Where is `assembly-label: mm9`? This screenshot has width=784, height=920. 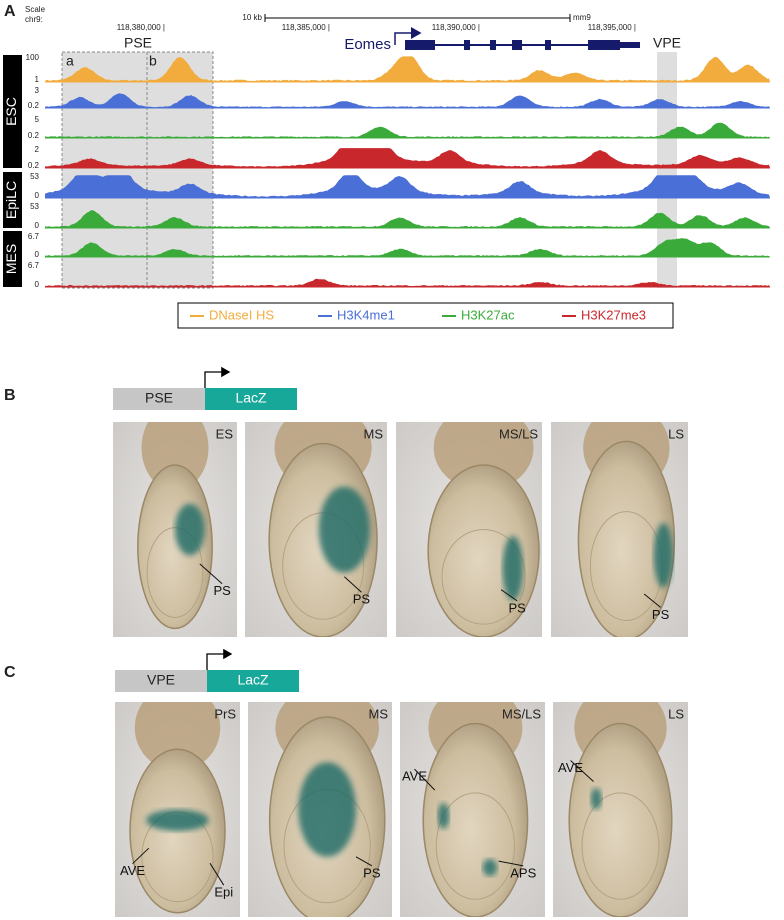
assembly-label: mm9 is located at coordinates (582, 17).